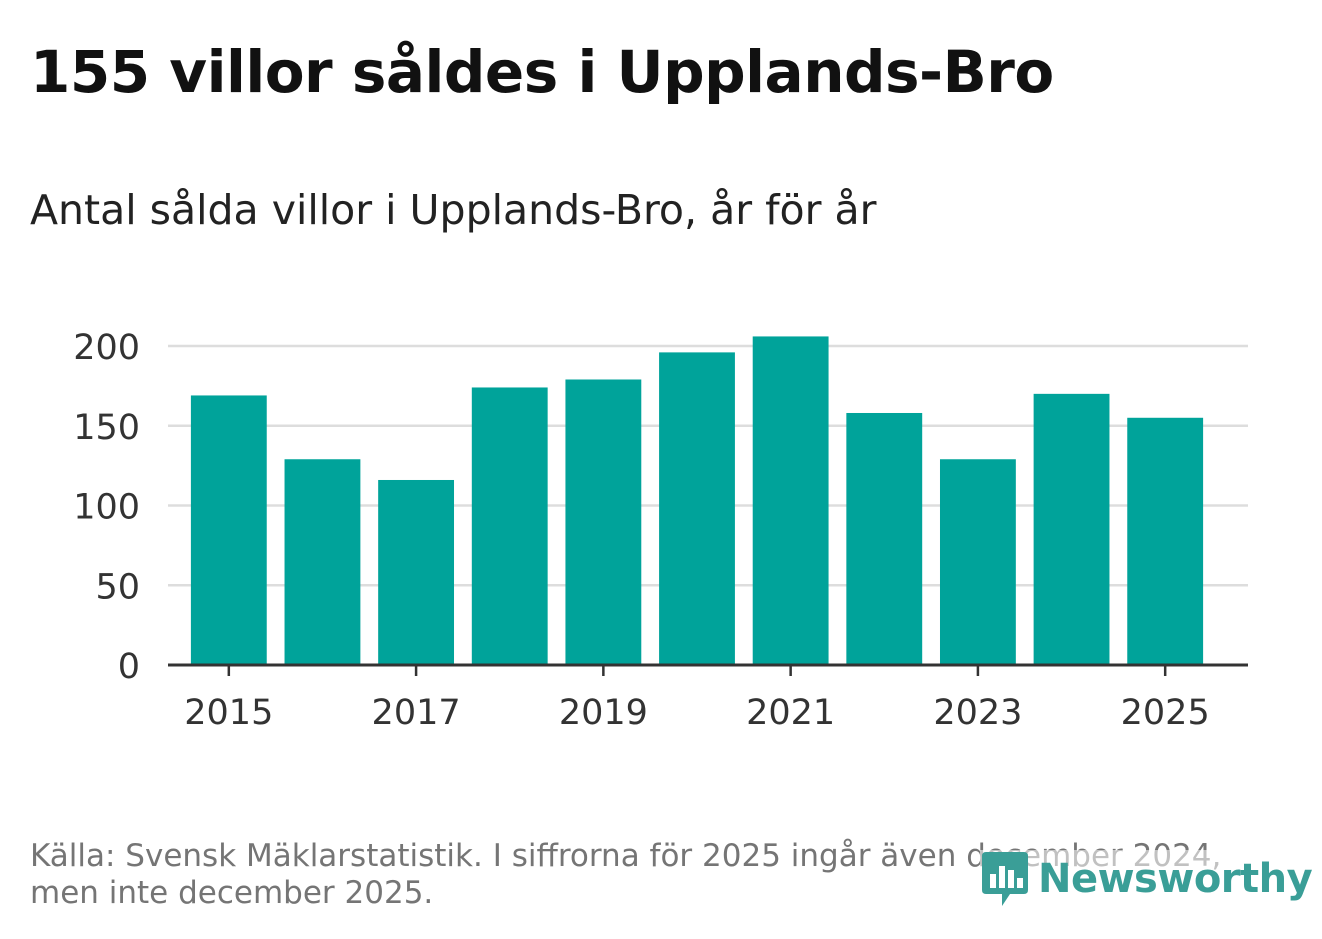  Describe the element at coordinates (106, 508) in the screenshot. I see `y-tick-label-100: 100` at that location.